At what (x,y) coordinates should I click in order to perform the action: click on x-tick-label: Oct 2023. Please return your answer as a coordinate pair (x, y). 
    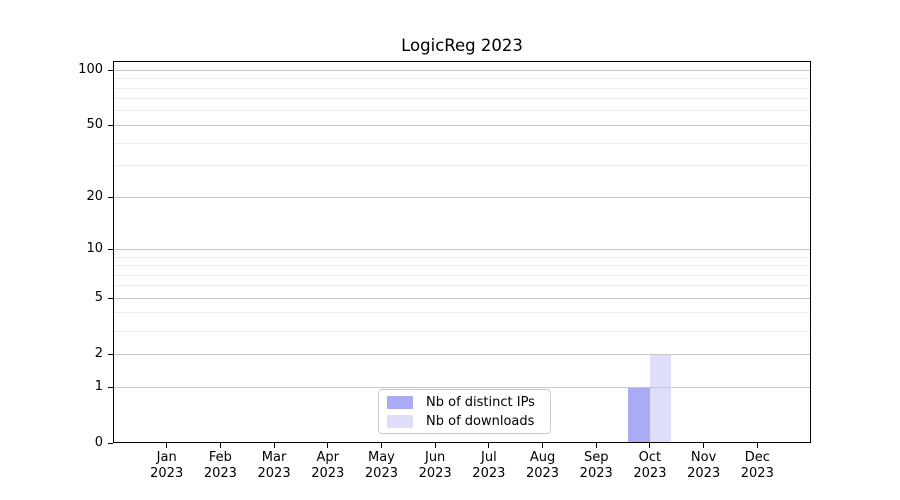
    Looking at the image, I should click on (650, 465).